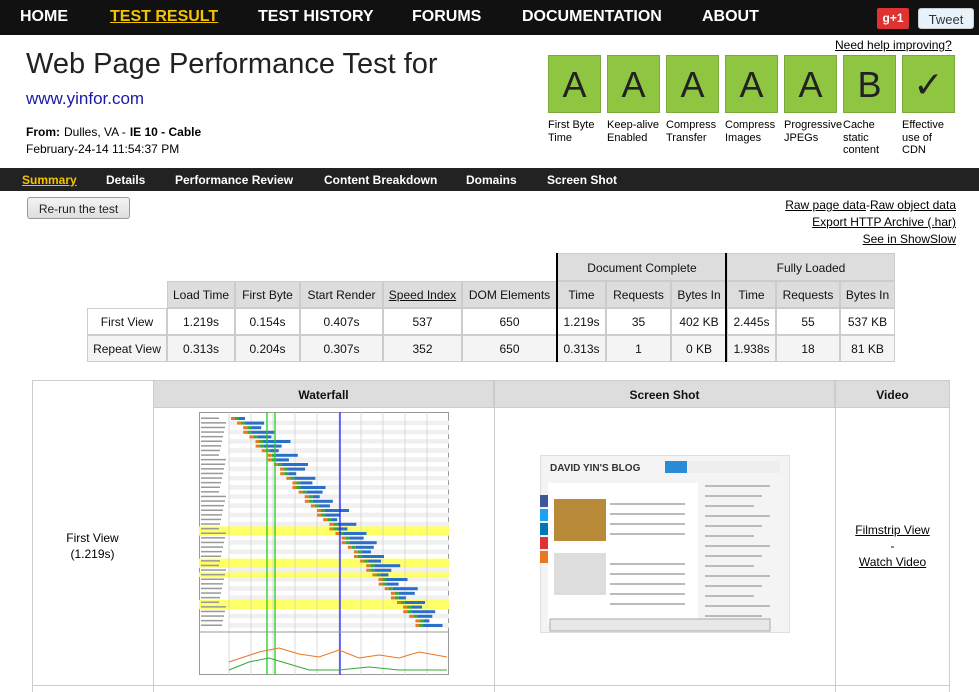 The height and width of the screenshot is (692, 979). What do you see at coordinates (381, 180) in the screenshot?
I see `tab-link: Content Breakdown` at bounding box center [381, 180].